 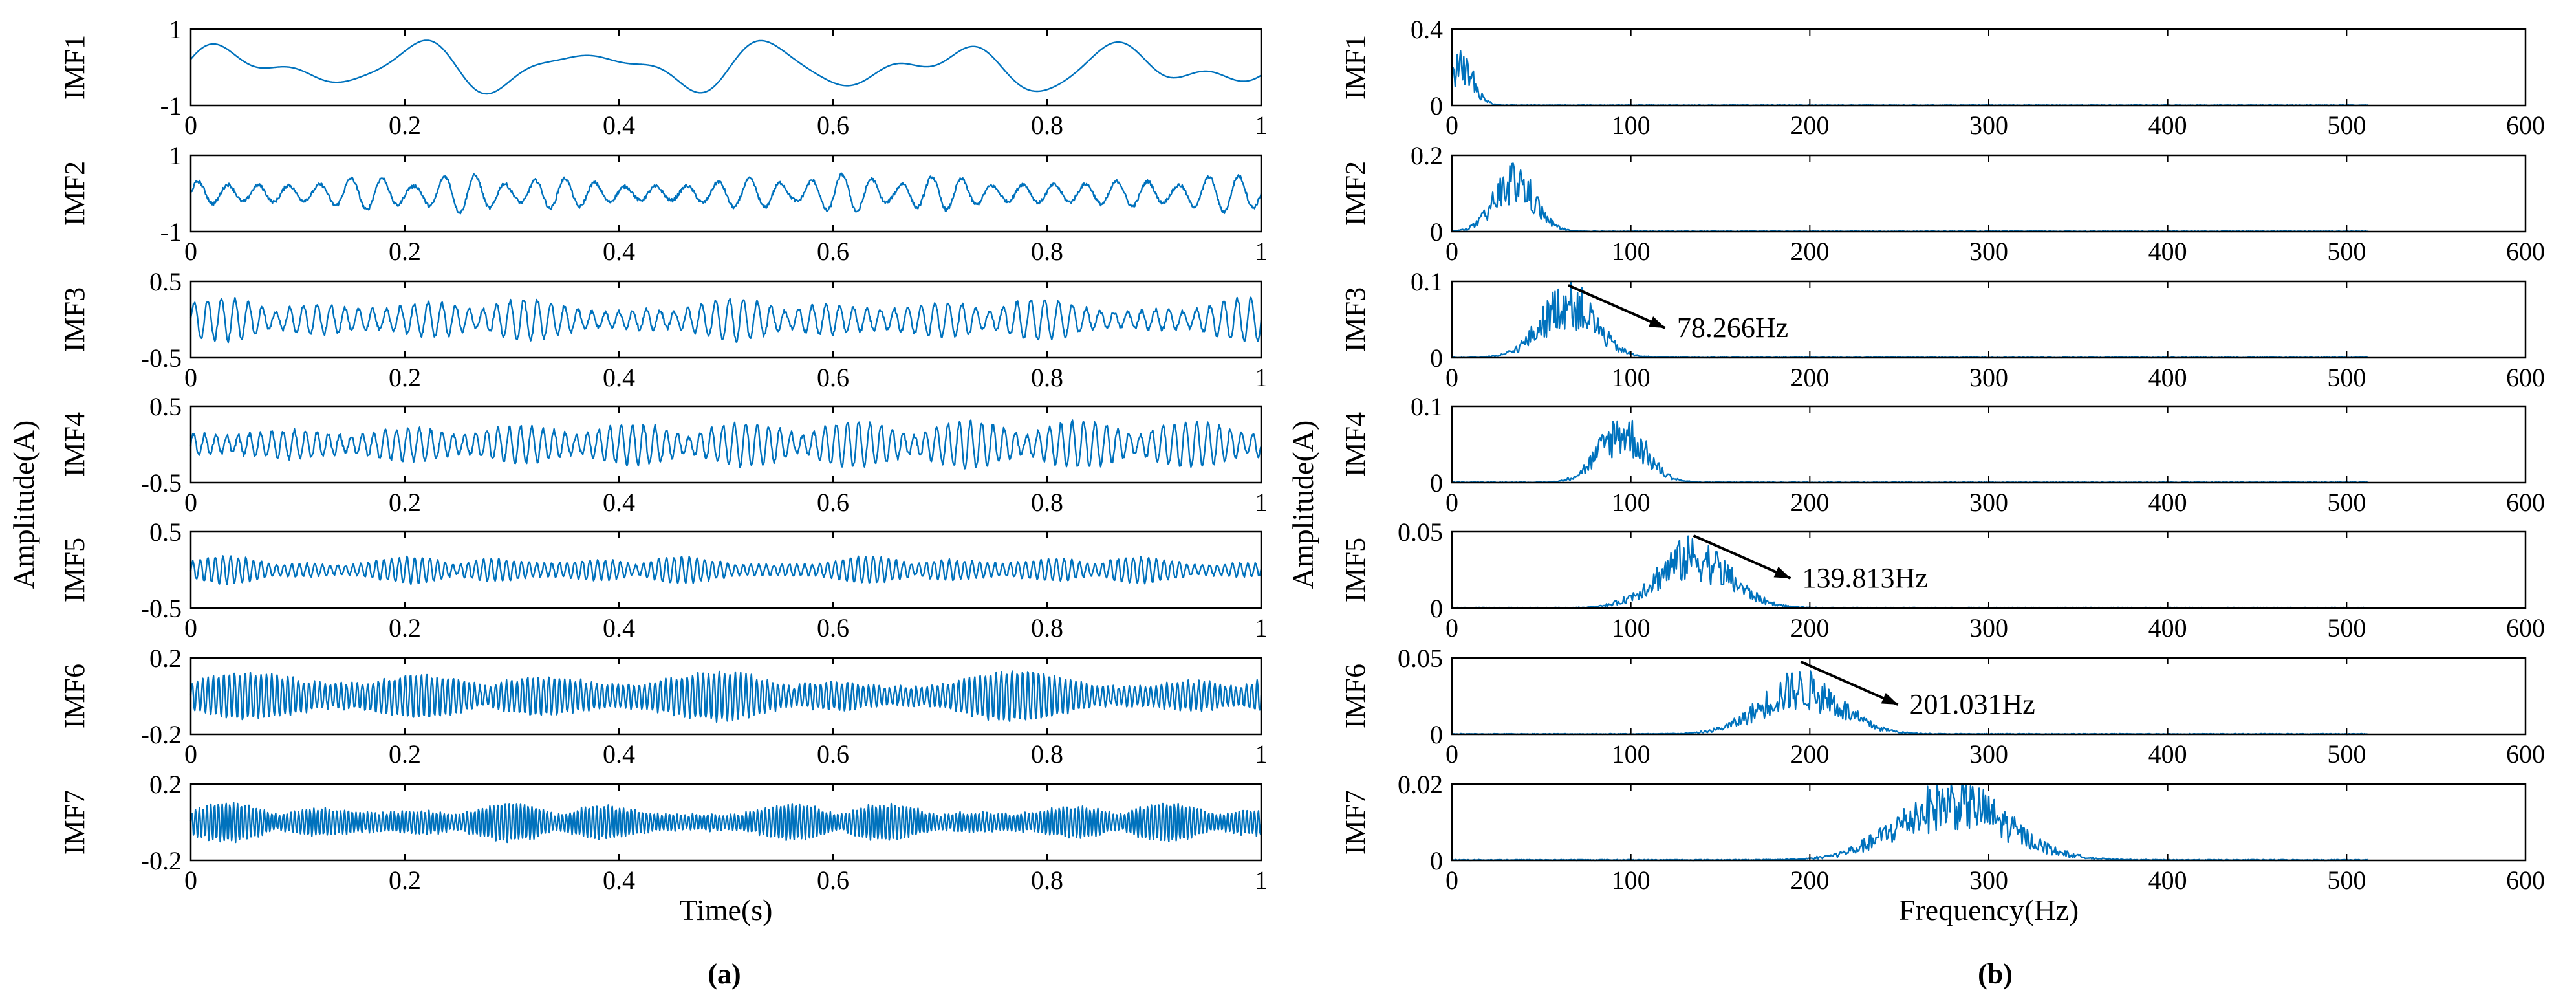 I want to click on time-panel-name: IMF6, so click(x=75, y=696).